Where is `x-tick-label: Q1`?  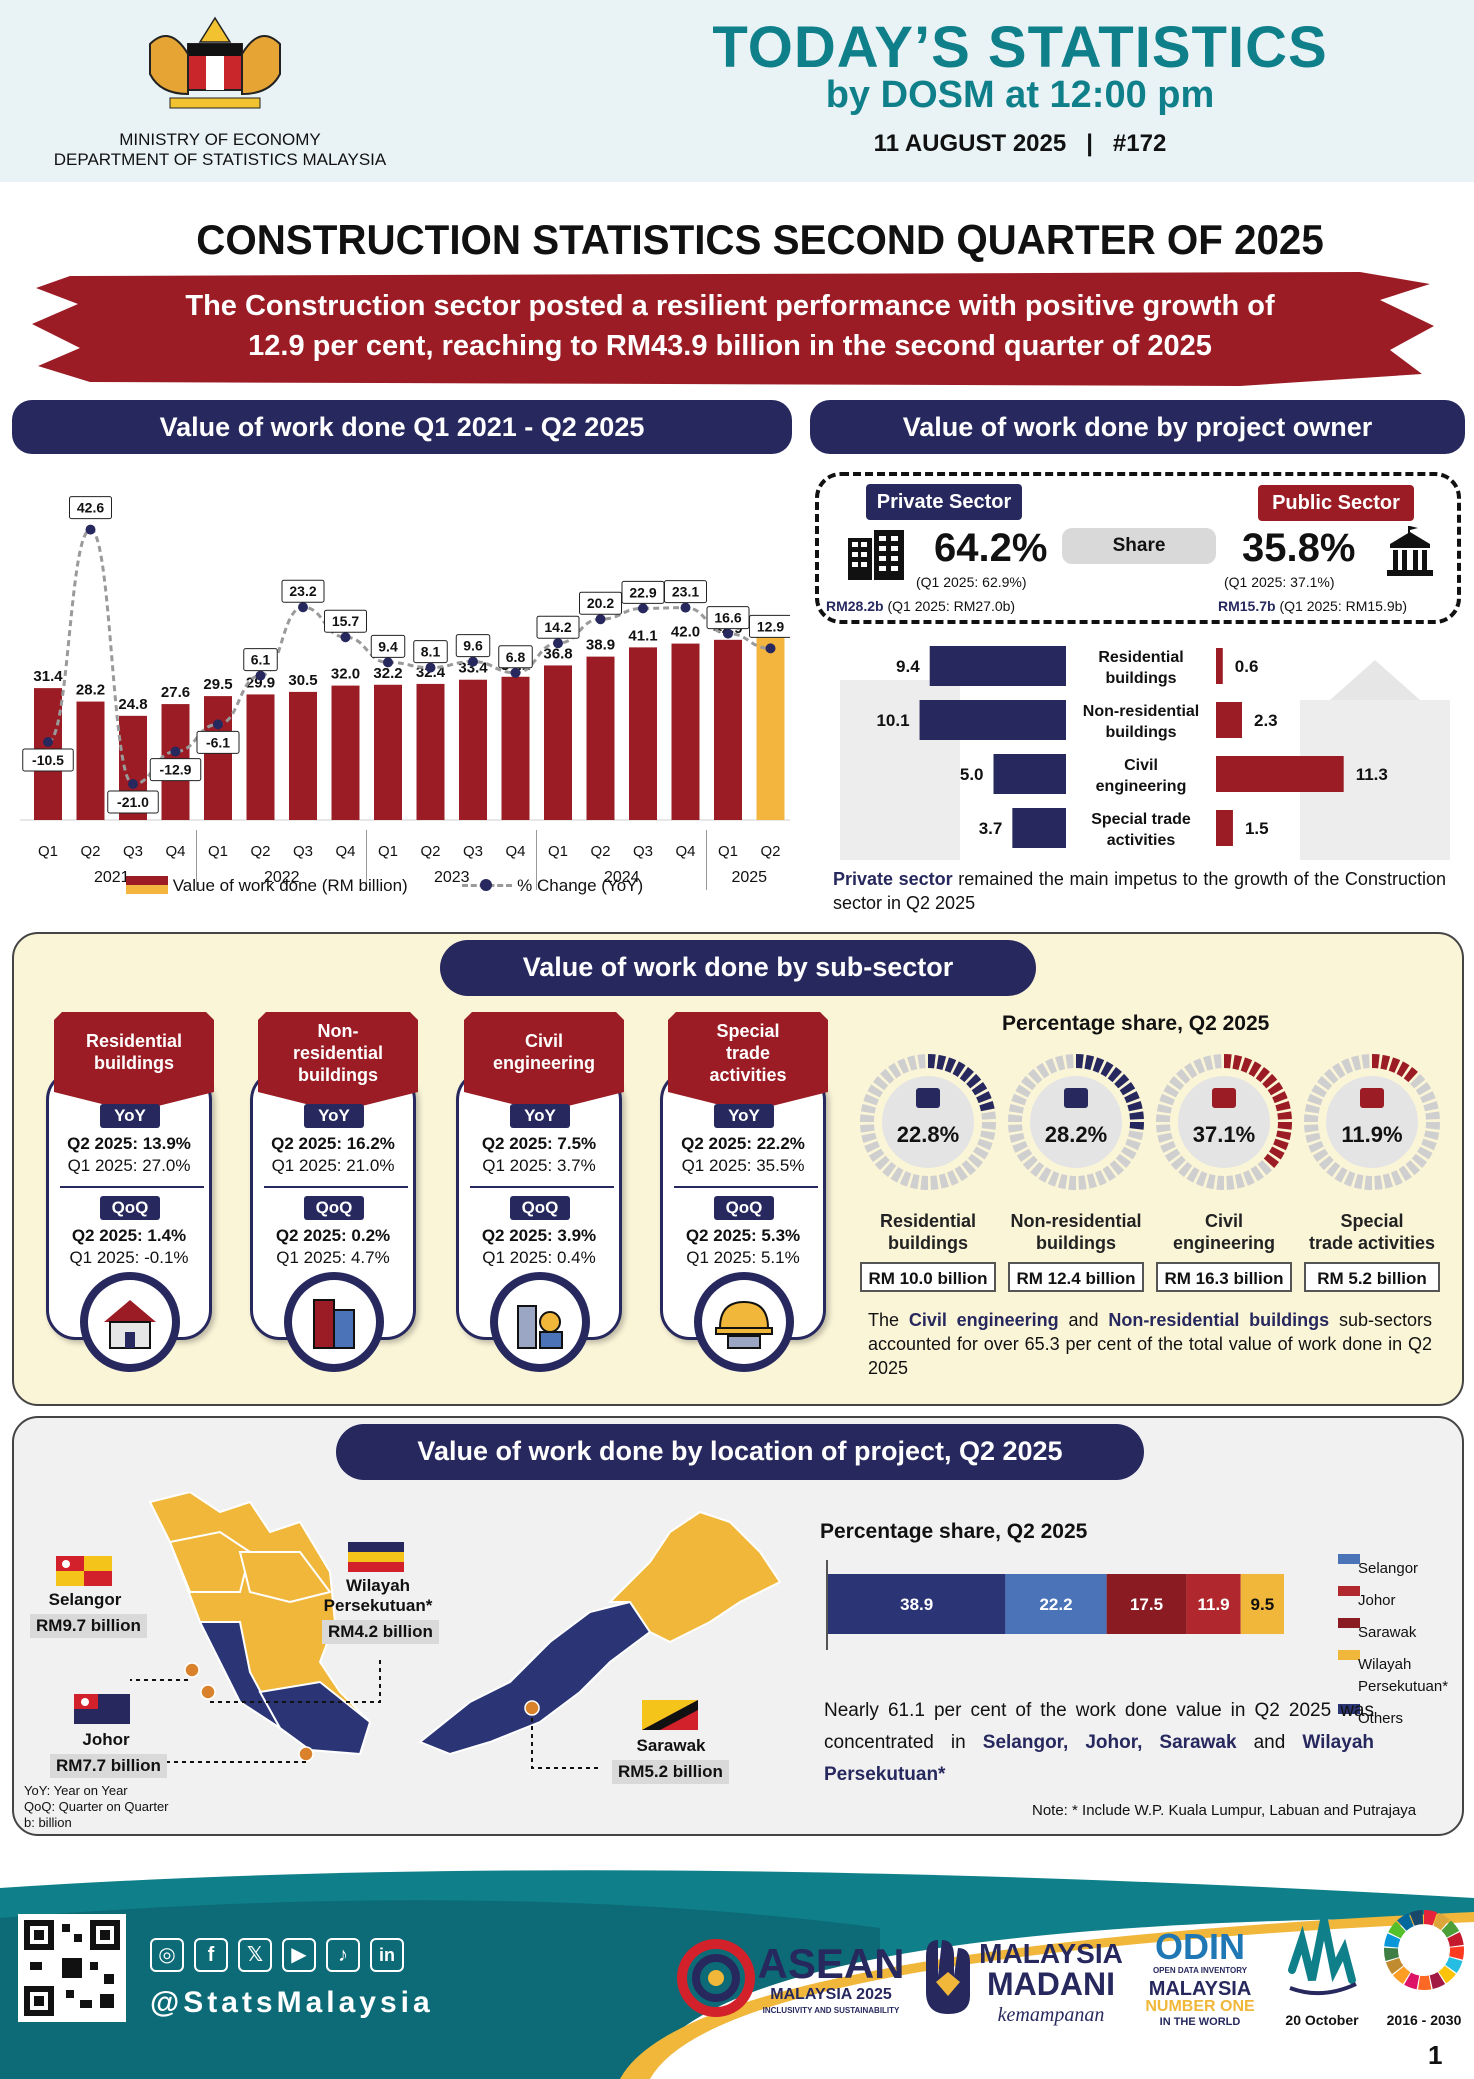
x-tick-label: Q1 is located at coordinates (218, 851).